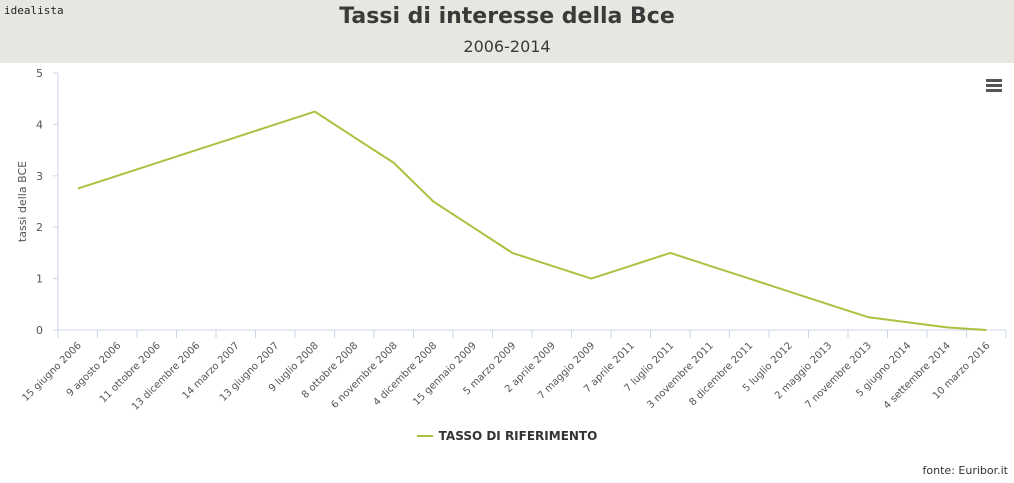 Image resolution: width=1014 pixels, height=483 pixels. I want to click on chart-title: Tassi di interesse della Bce, so click(507, 16).